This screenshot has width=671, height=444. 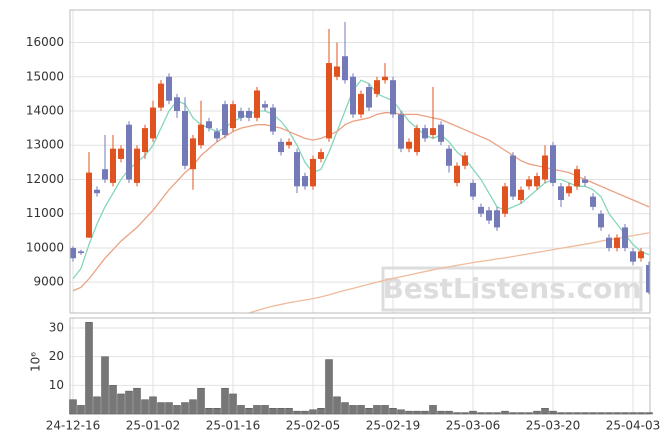 I want to click on x-tick-label: 25-03-20, so click(x=553, y=426).